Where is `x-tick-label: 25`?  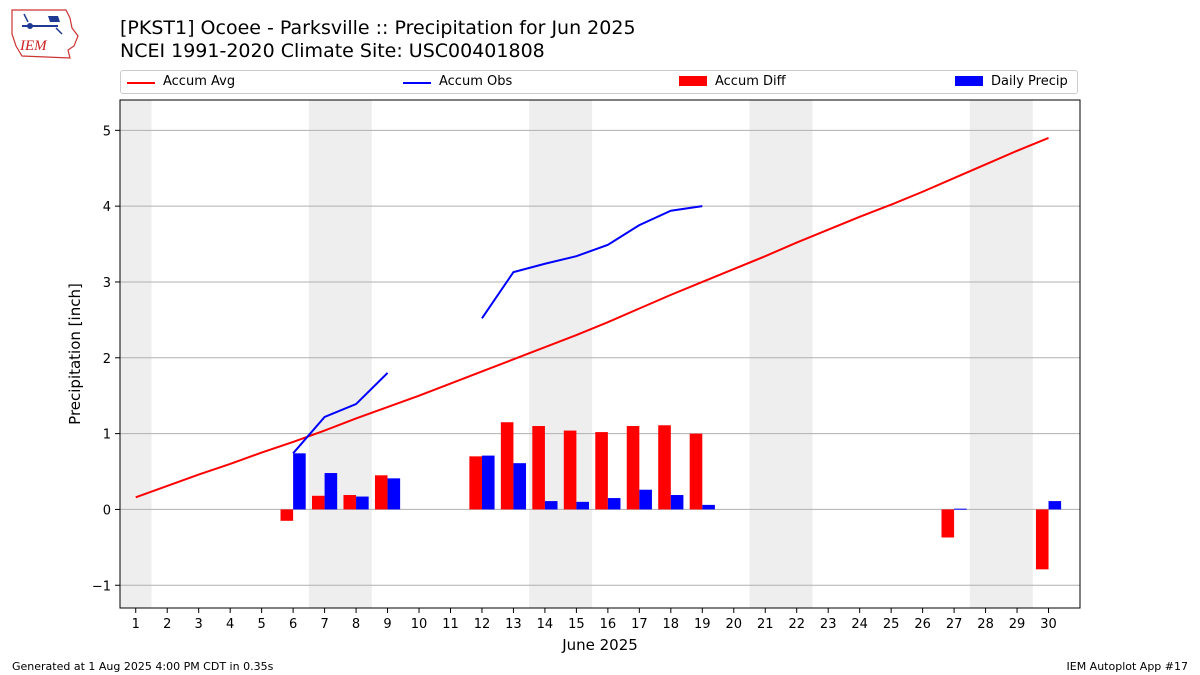
x-tick-label: 25 is located at coordinates (891, 624).